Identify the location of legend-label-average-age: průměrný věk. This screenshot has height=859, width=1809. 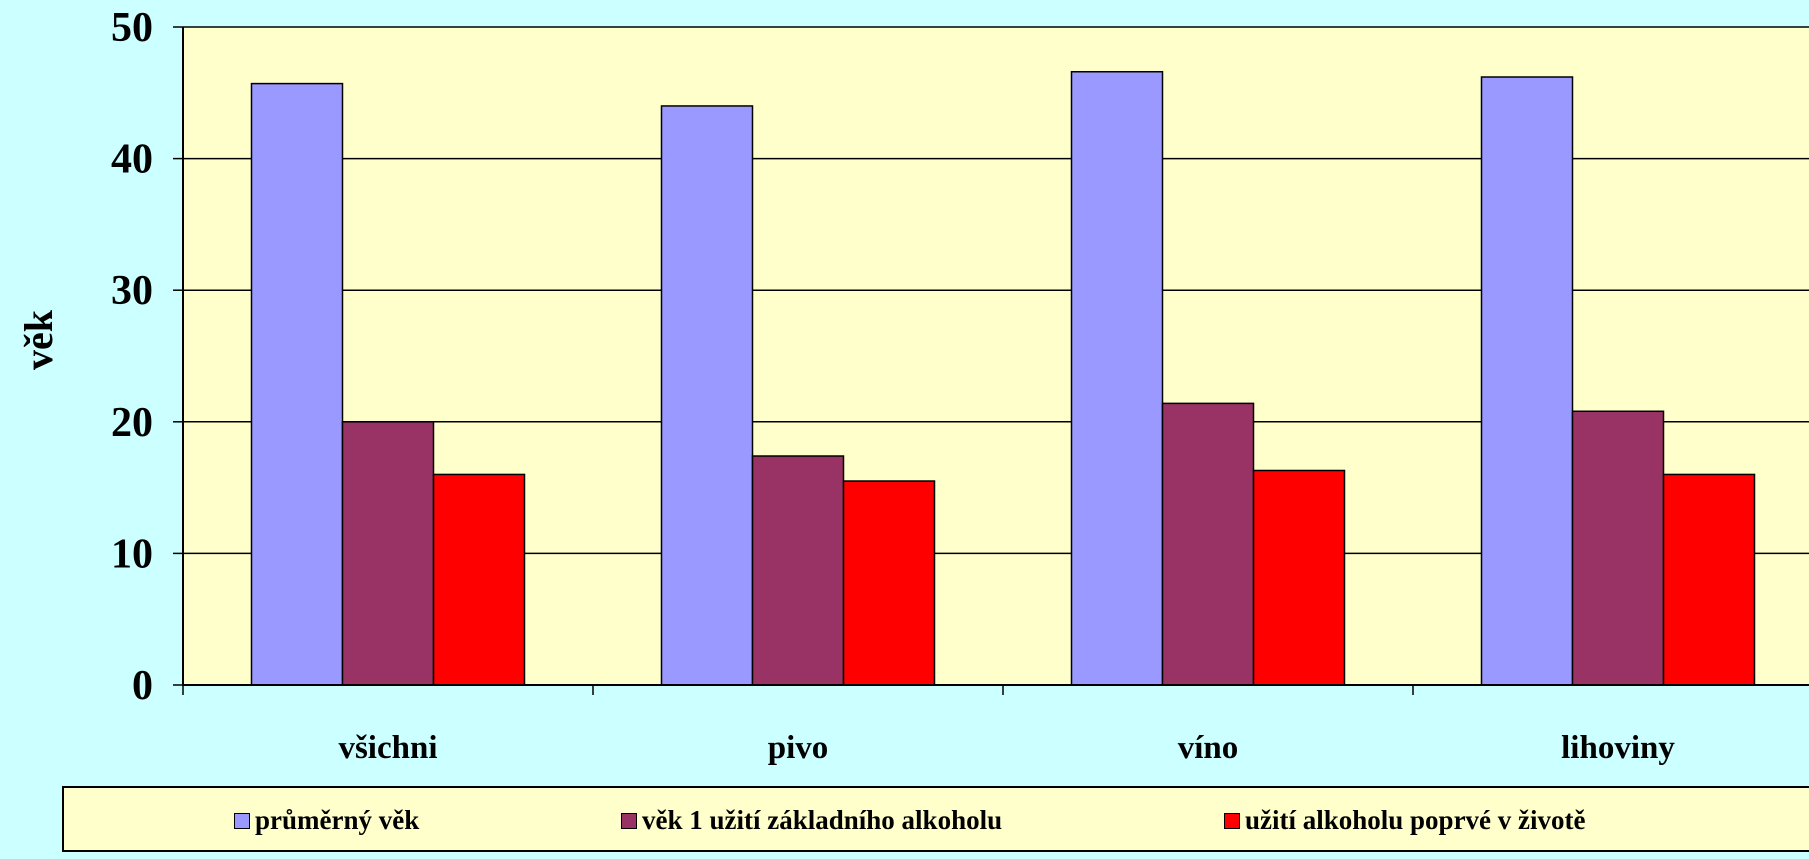
(337, 820).